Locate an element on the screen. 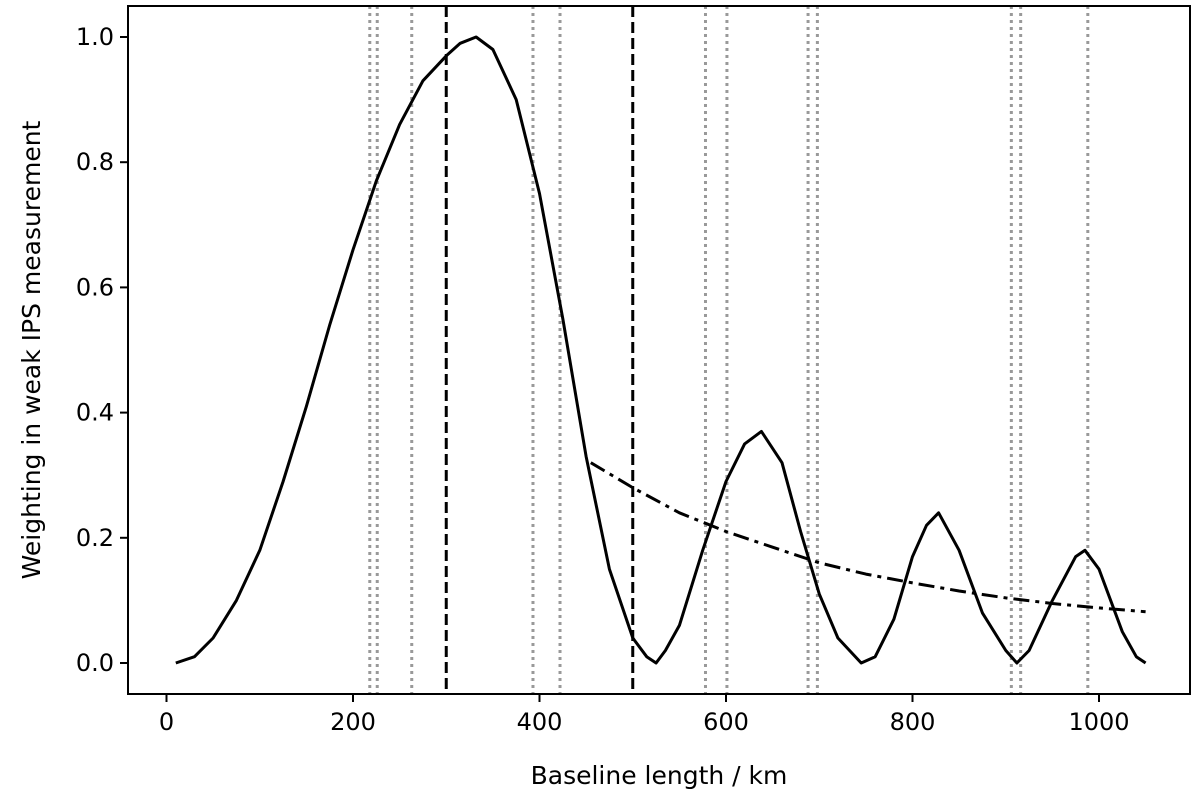 This screenshot has width=1200, height=798. y-tick-label: 0.8 is located at coordinates (95, 162).